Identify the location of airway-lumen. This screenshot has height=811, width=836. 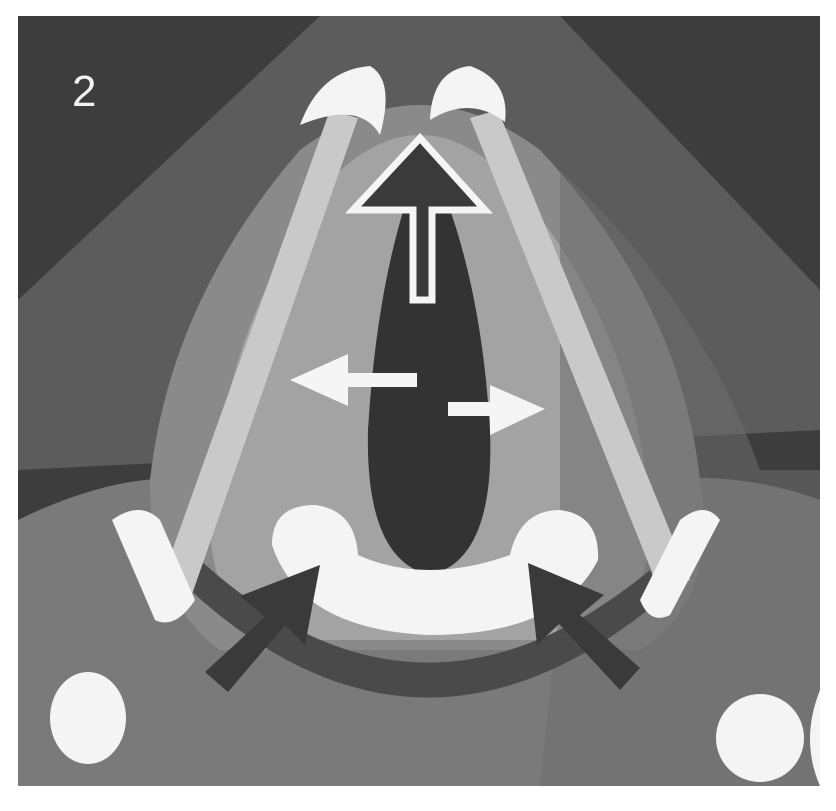
(429, 362).